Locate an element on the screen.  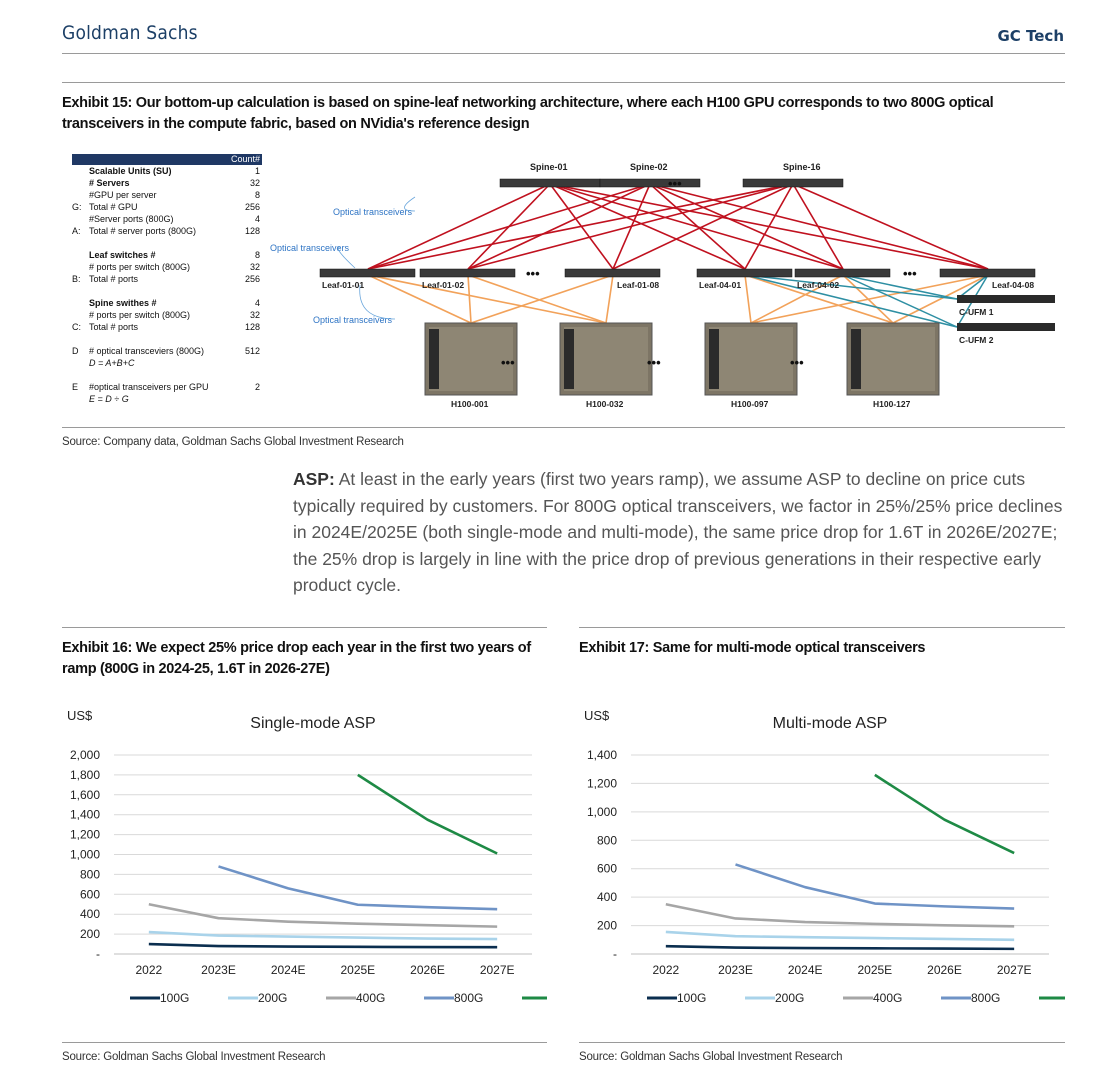
y-tick-label: 800 is located at coordinates (90, 874).